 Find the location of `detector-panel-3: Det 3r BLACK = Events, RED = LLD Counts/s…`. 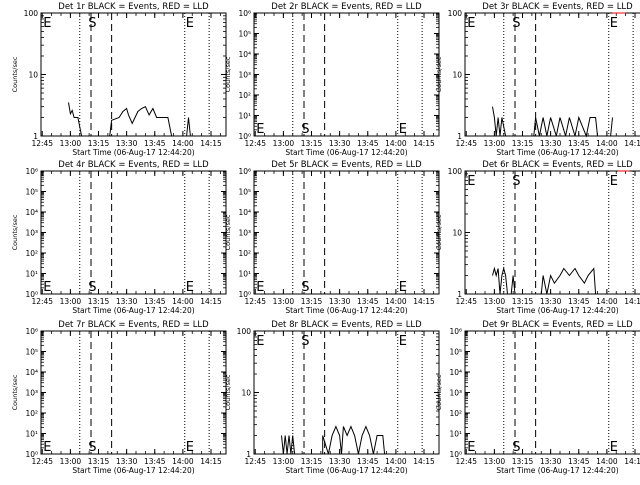

detector-panel-3: Det 3r BLACK = Events, RED = LLD Counts/s… is located at coordinates (537, 79).